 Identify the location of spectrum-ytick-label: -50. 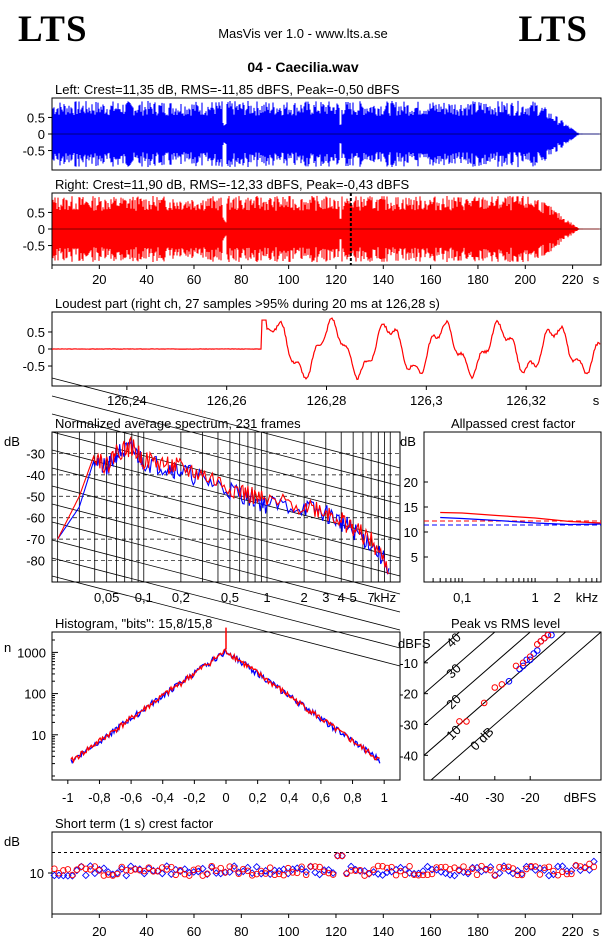
(35, 496).